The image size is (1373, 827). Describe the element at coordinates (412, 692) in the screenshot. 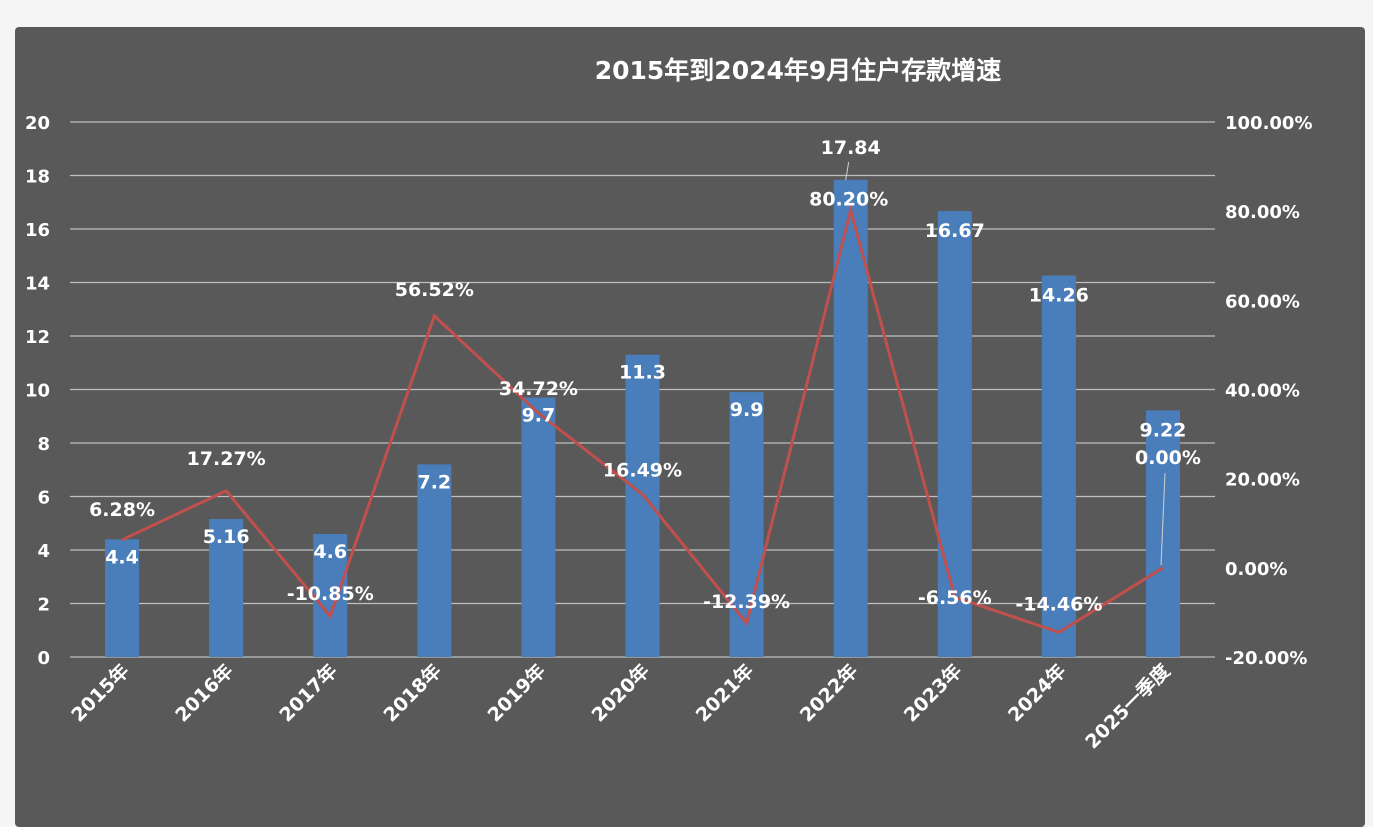

I see `x-axis-tick: 2018年` at that location.